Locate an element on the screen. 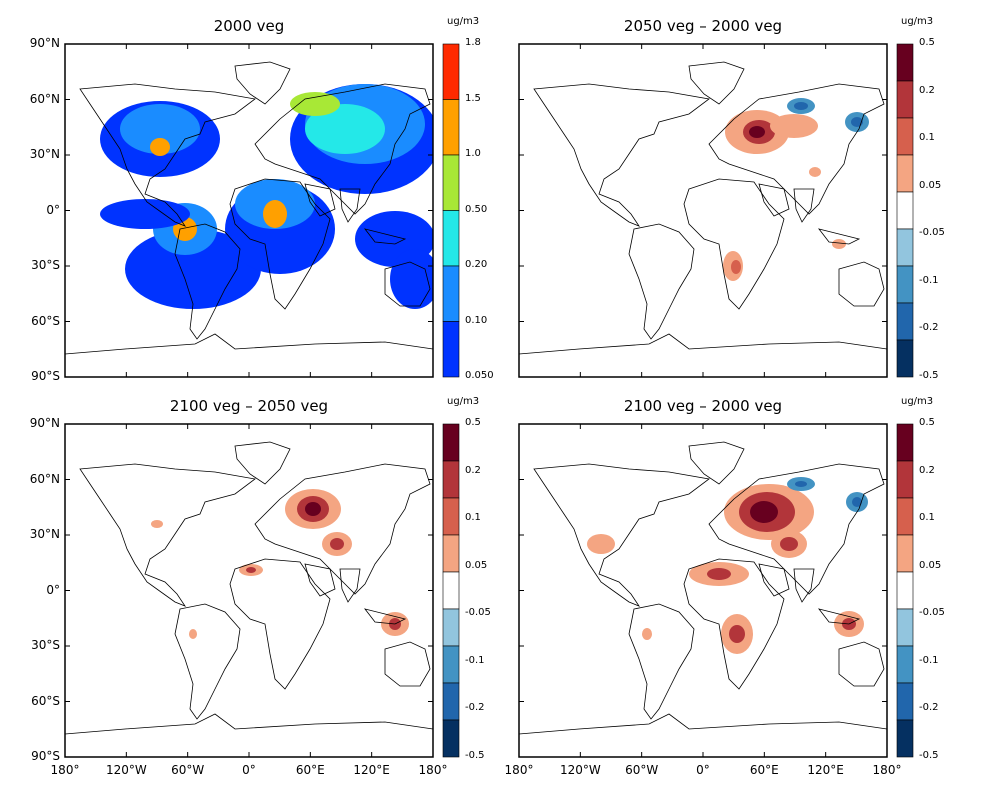 The image size is (1000, 800). latitude-label: 0° is located at coordinates (53, 589).